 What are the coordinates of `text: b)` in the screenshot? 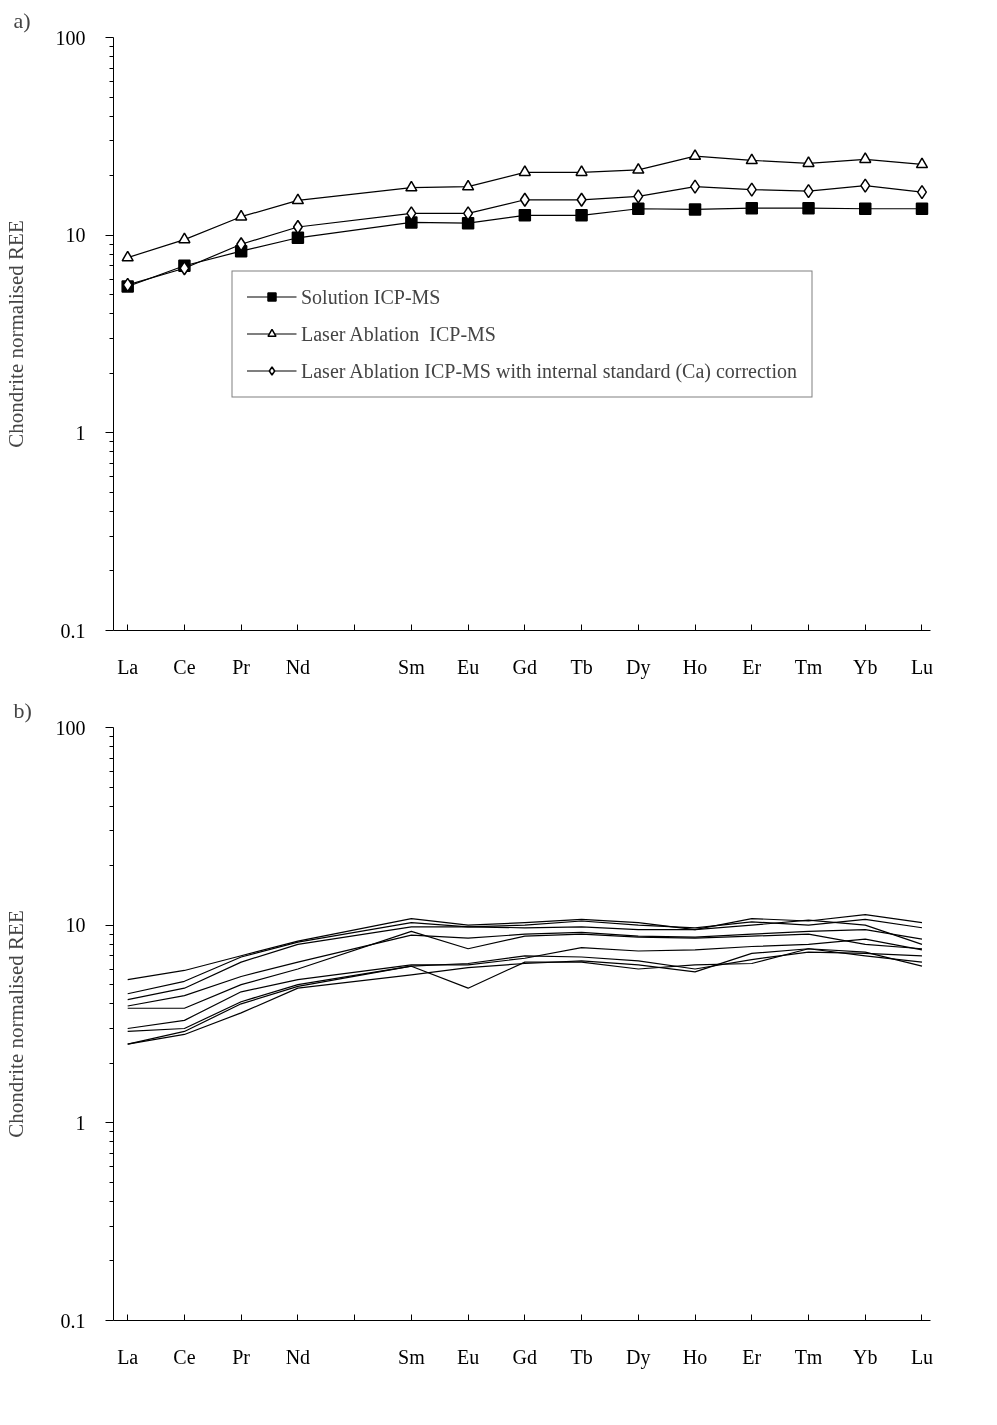 It's located at (22, 710).